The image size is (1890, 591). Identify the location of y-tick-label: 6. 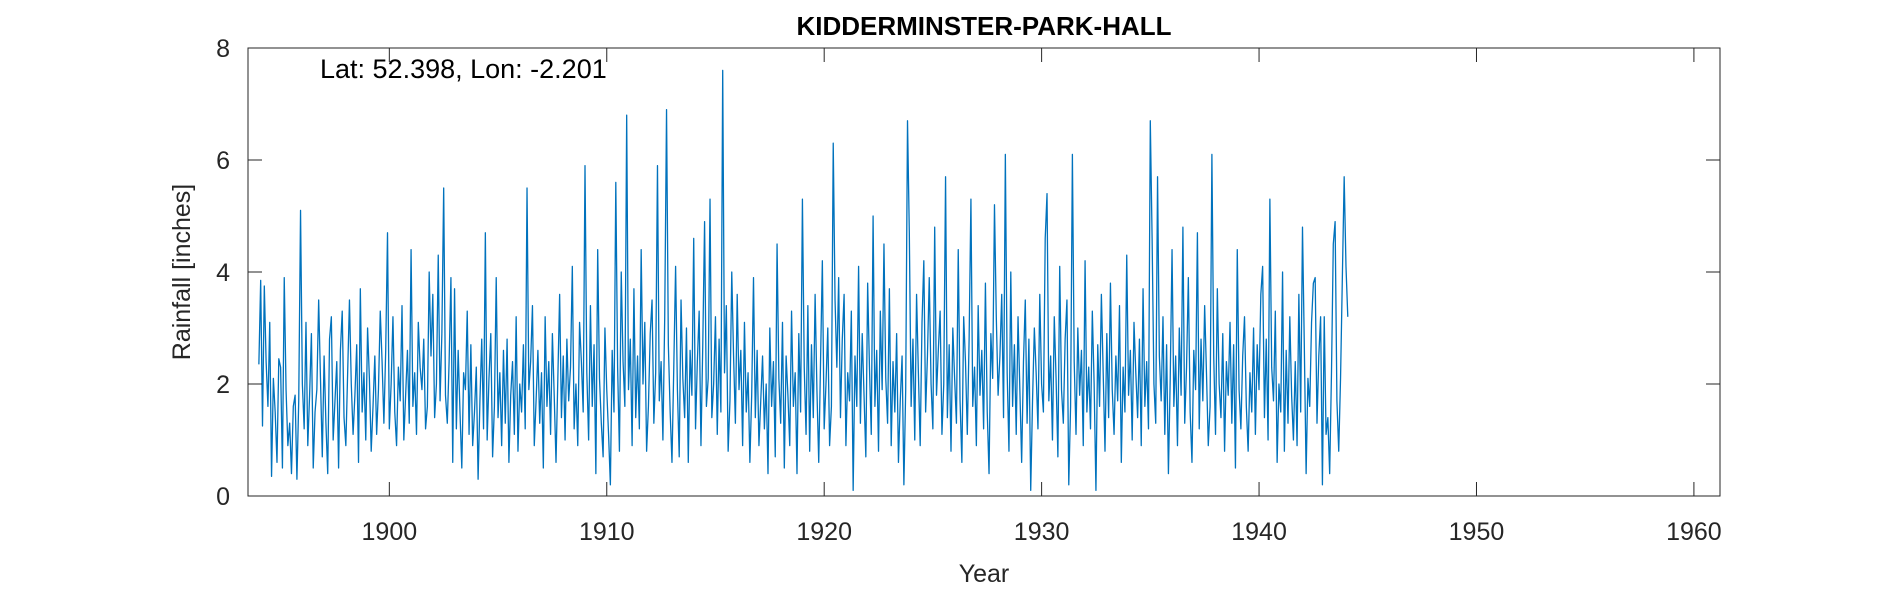
(223, 161).